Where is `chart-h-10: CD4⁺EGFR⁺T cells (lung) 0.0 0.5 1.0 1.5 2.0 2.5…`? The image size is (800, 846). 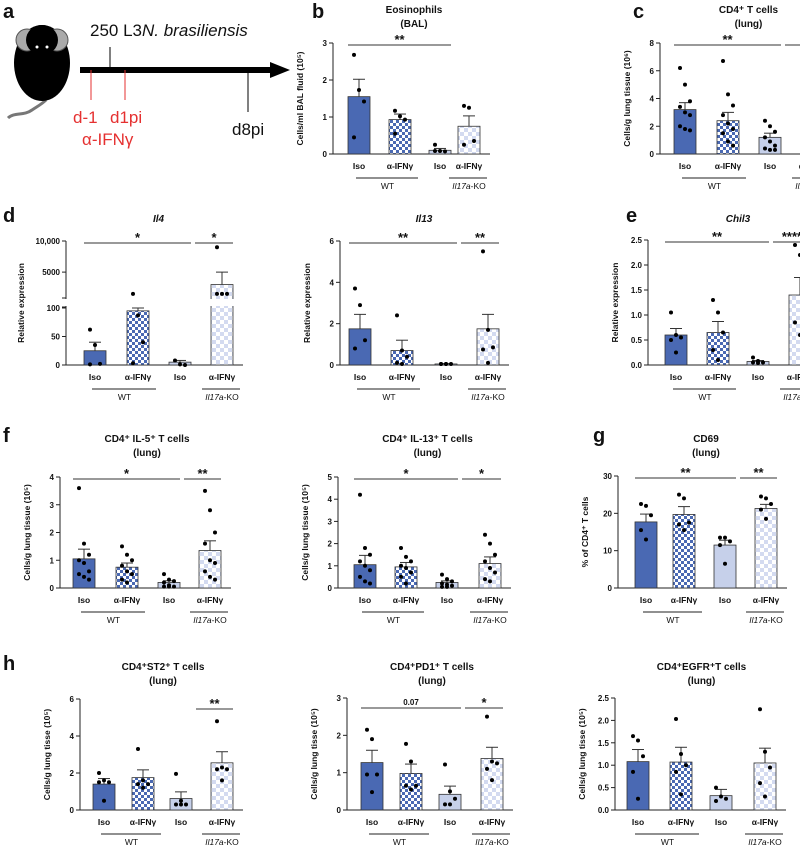 chart-h-10: CD4⁺EGFR⁺T cells (lung) 0.0 0.5 1.0 1.5 2.0 2.5… is located at coordinates (681, 754).